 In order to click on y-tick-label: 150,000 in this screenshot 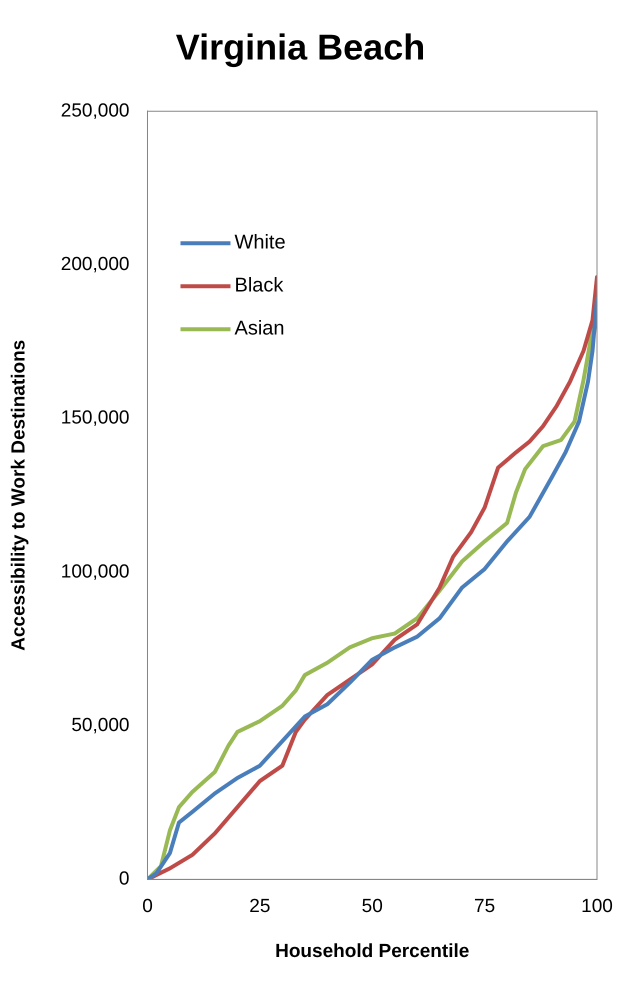, I will do `click(95, 418)`.